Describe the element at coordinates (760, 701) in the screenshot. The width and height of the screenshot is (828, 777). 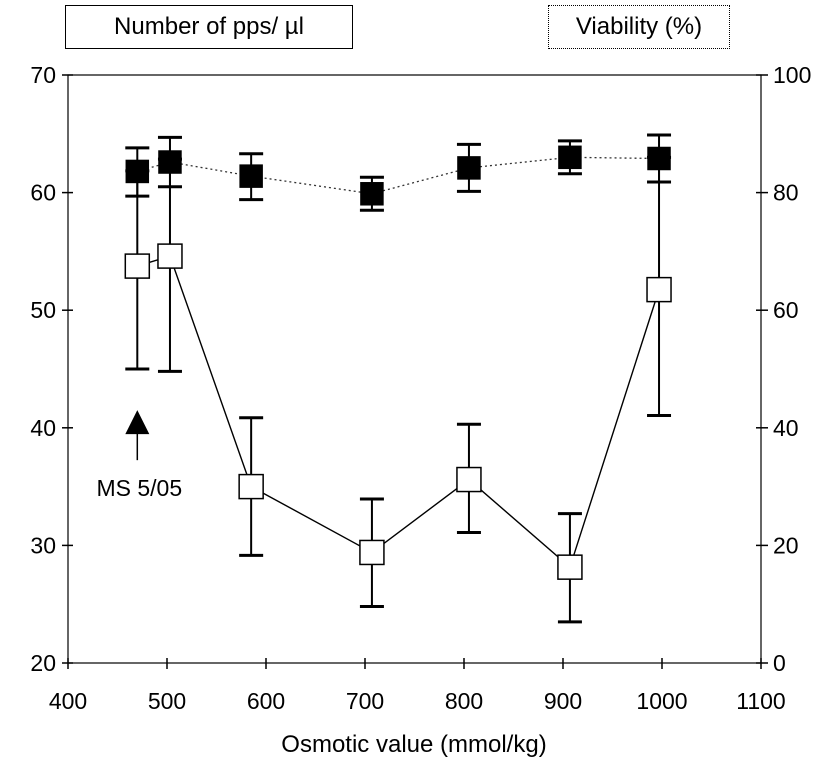
I see `x-tick-label-1100: 1100` at that location.